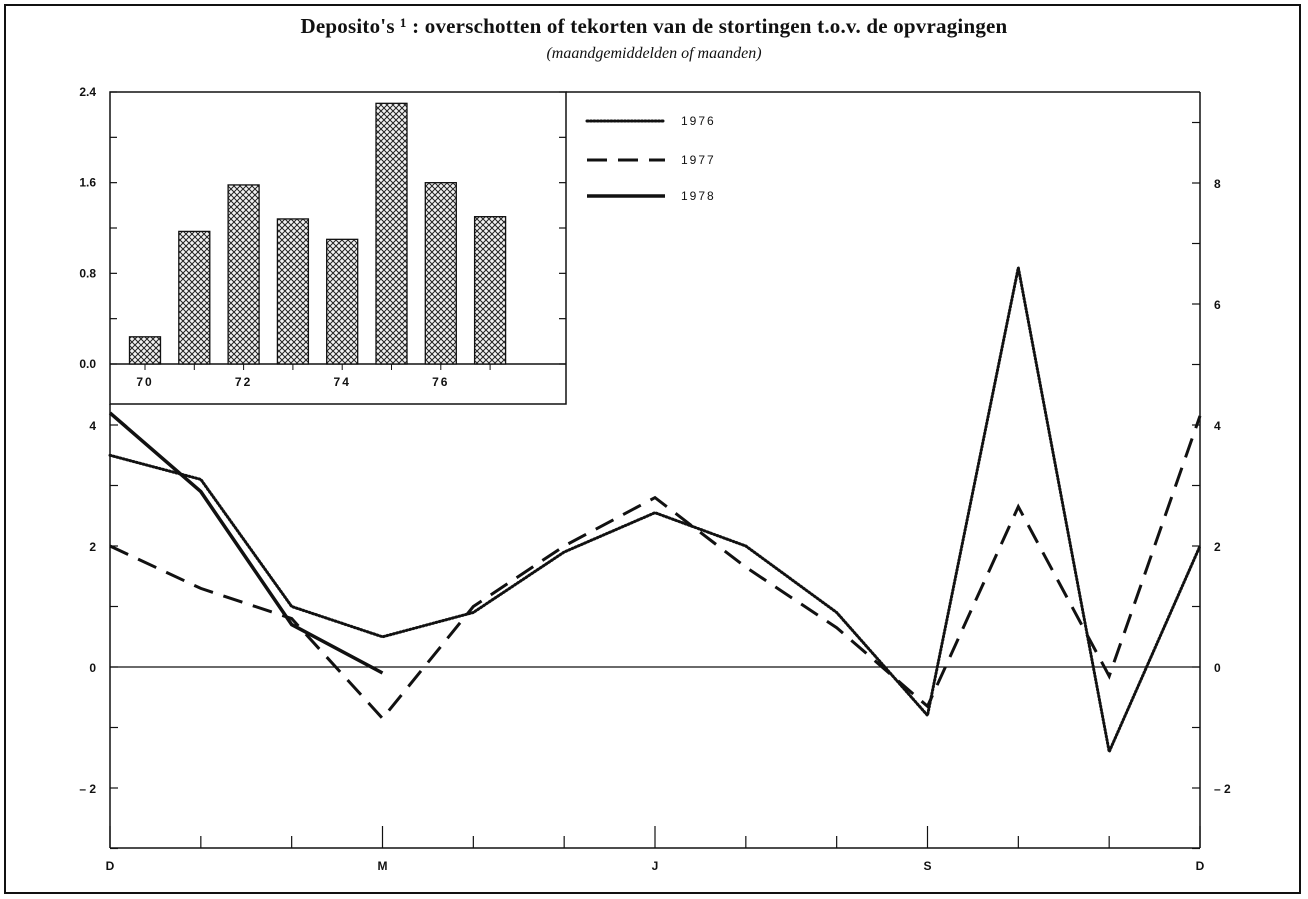  Describe the element at coordinates (243, 382) in the screenshot. I see `inset-x-tick-label: 72` at that location.